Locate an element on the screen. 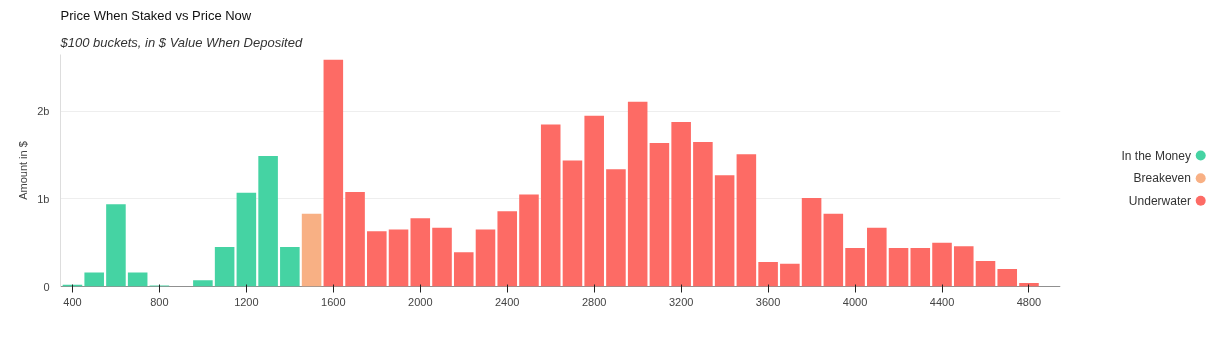 The width and height of the screenshot is (1222, 346). y-tick-label: 0 is located at coordinates (46, 286).